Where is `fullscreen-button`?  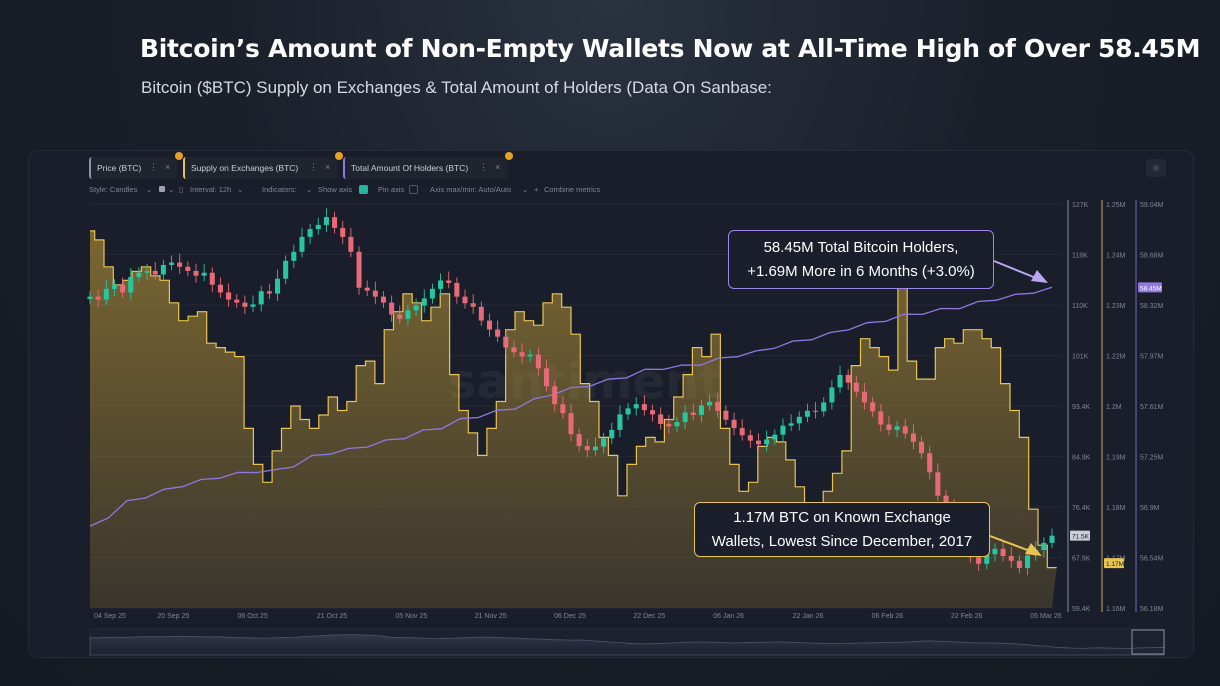 fullscreen-button is located at coordinates (1156, 168).